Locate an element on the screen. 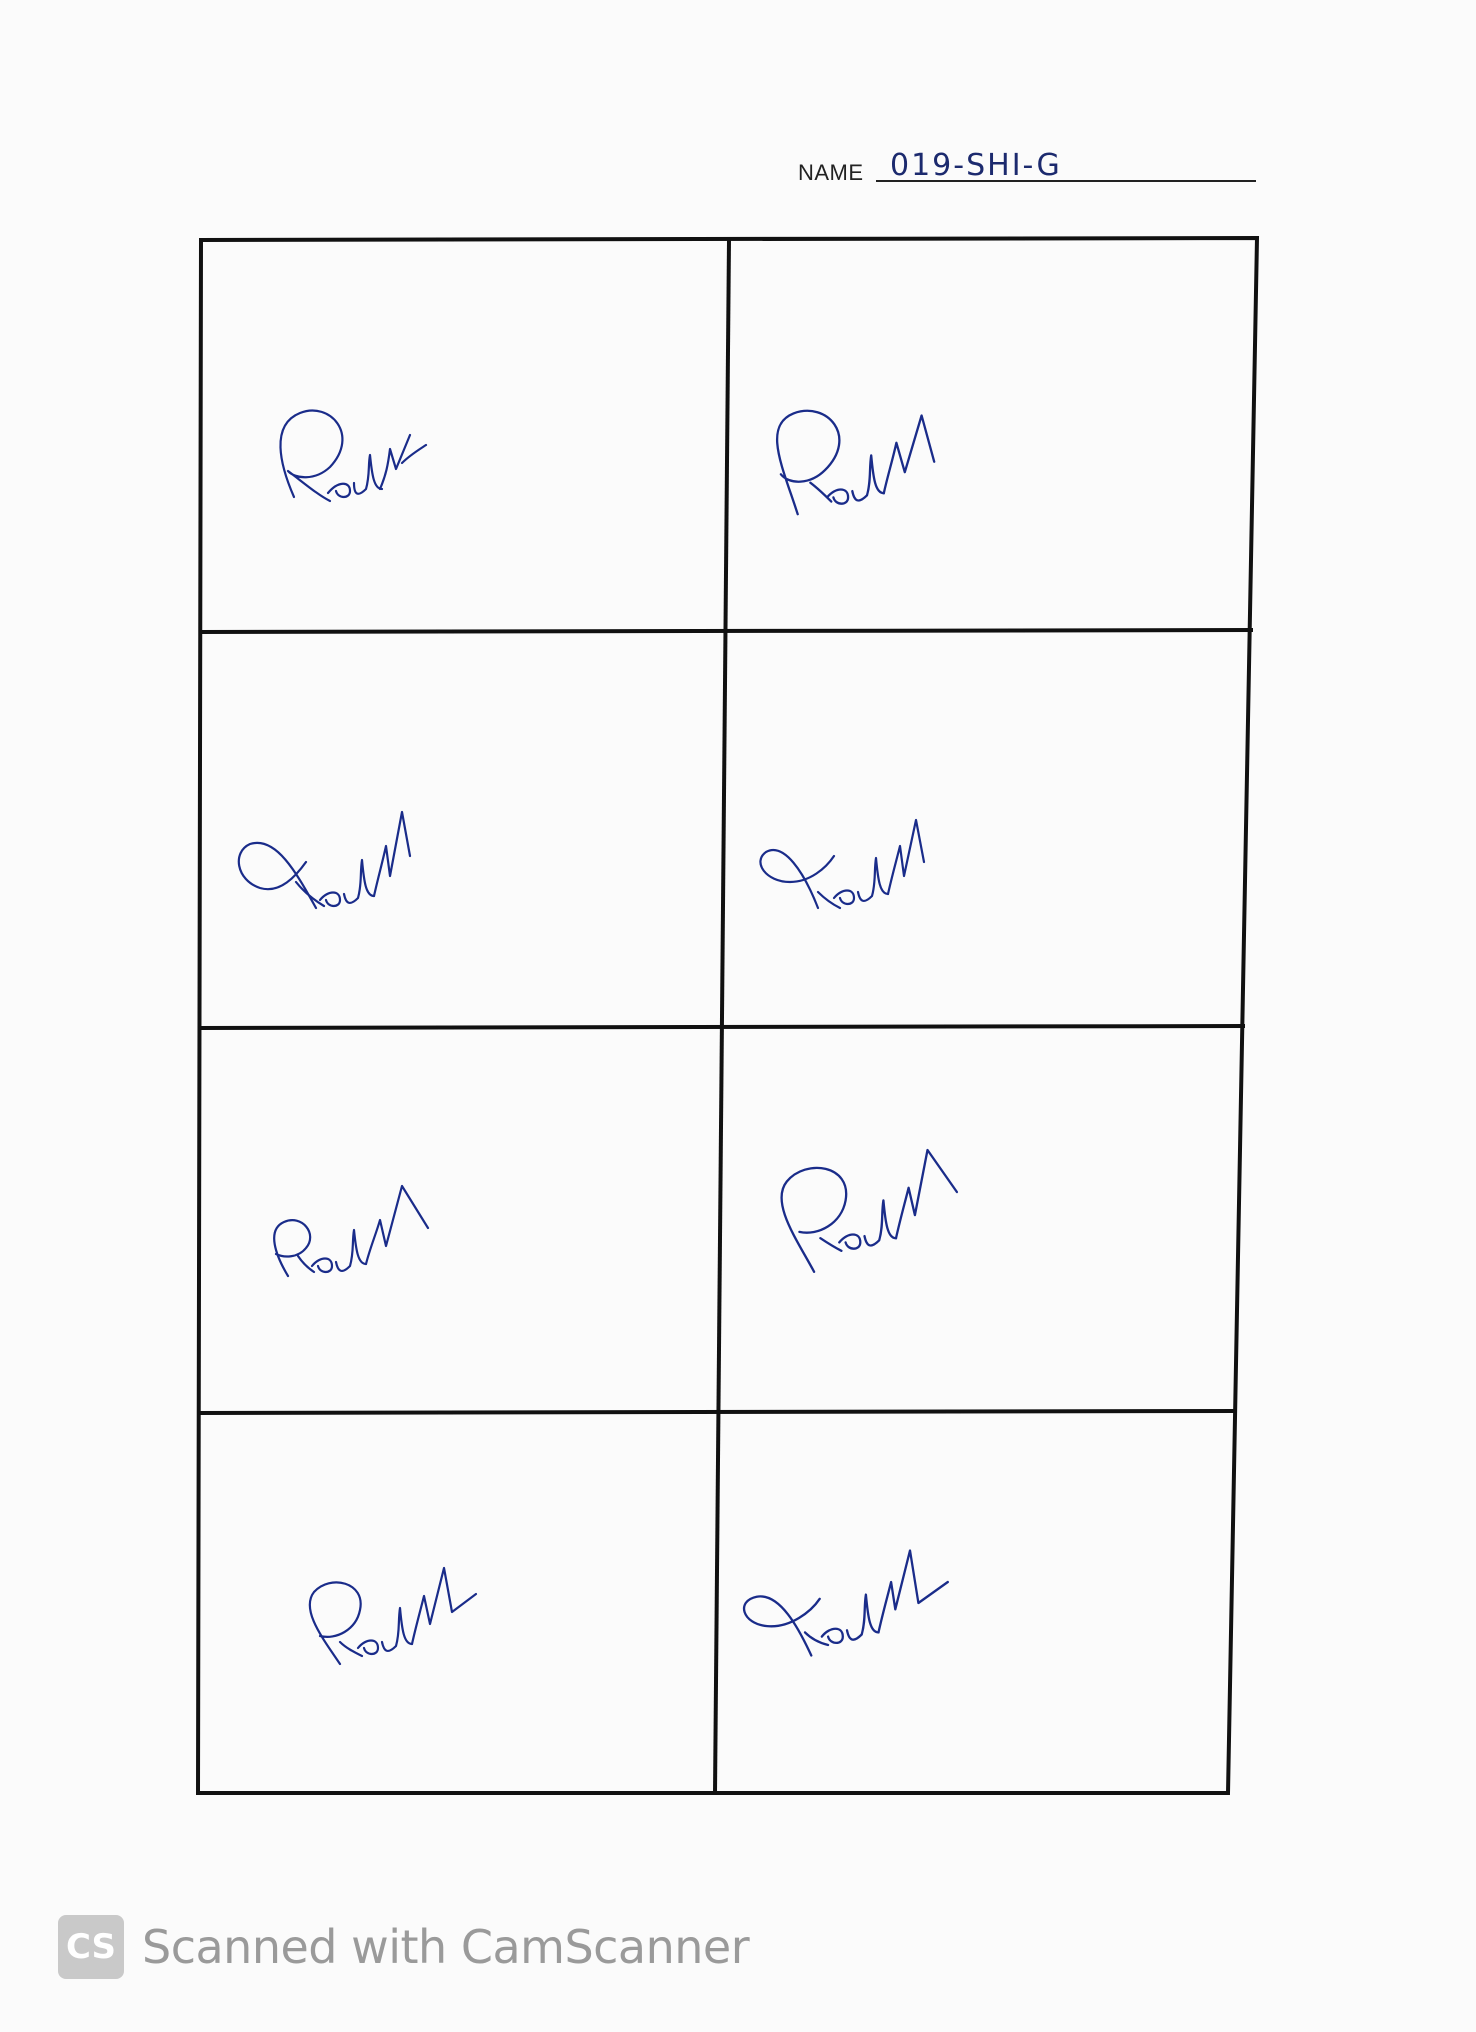 Image resolution: width=1476 pixels, height=2032 pixels. name-underline is located at coordinates (1066, 181).